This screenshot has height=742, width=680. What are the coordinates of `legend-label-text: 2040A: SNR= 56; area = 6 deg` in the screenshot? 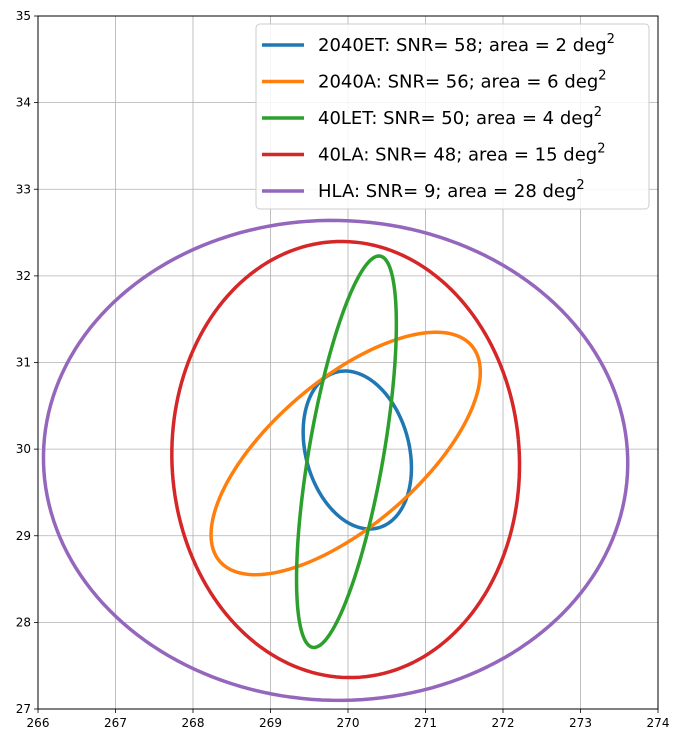 It's located at (458, 82).